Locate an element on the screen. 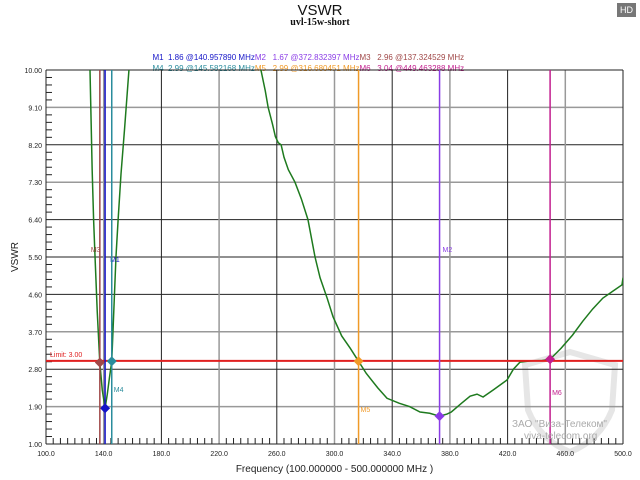 The width and height of the screenshot is (640, 480). y-tick-label: 6.40 is located at coordinates (35, 221).